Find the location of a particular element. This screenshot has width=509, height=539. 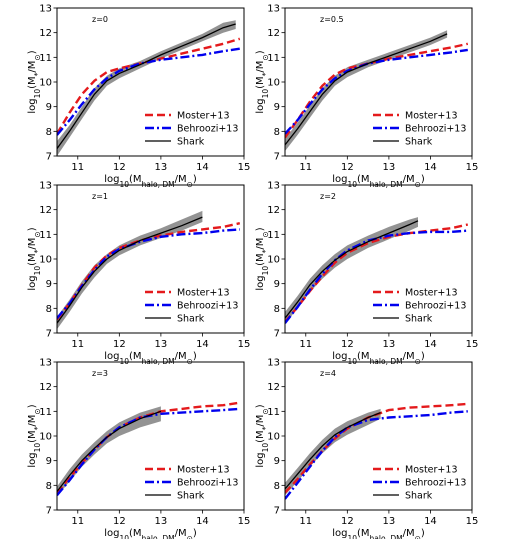

redshift-annotation: z=3 is located at coordinates (100, 373).